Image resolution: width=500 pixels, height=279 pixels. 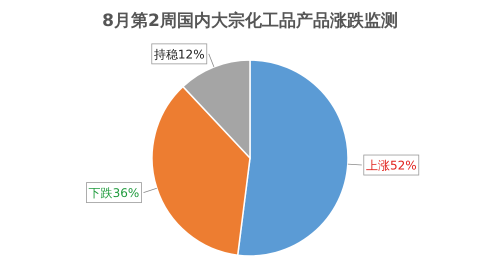 I want to click on slice-label: 上涨52%, so click(x=391, y=165).